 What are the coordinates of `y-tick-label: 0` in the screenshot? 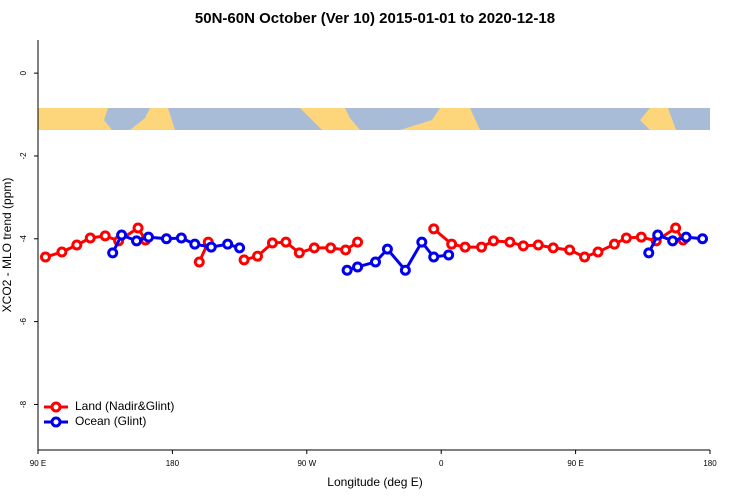 It's located at (23, 72).